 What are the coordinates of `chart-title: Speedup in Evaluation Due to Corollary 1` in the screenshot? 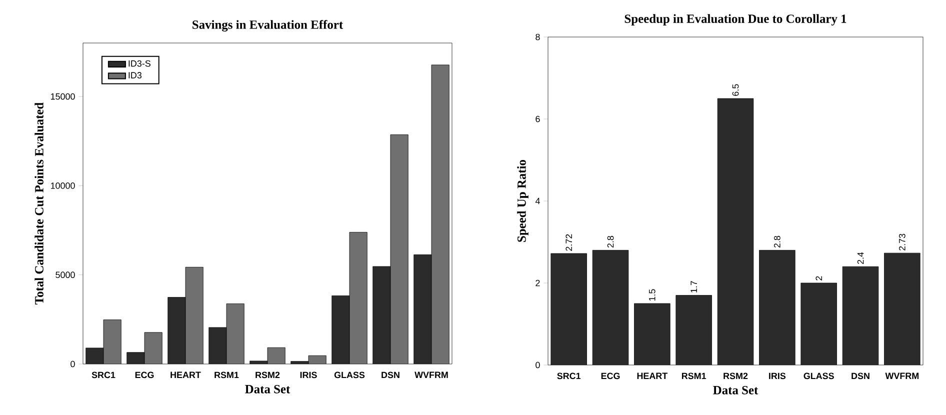 It's located at (735, 20).